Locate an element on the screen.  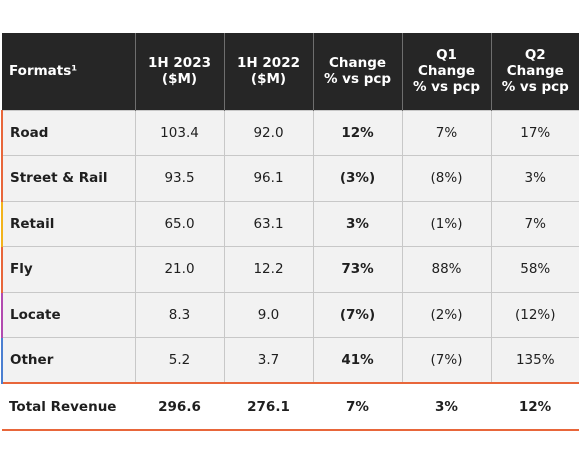
row-change-value: 3% is located at coordinates (358, 223).